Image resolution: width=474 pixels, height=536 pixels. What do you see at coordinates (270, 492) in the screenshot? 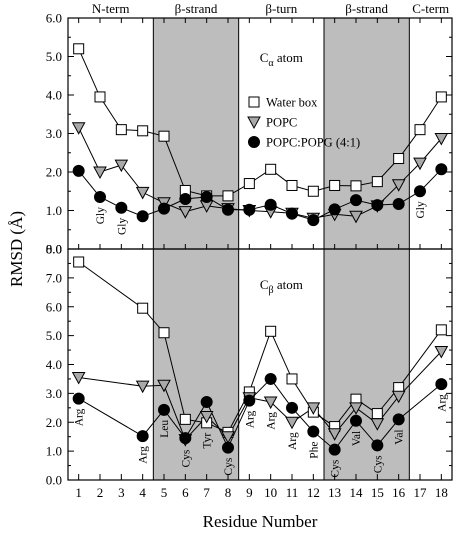
I see `x-tick-label: 10` at bounding box center [270, 492].